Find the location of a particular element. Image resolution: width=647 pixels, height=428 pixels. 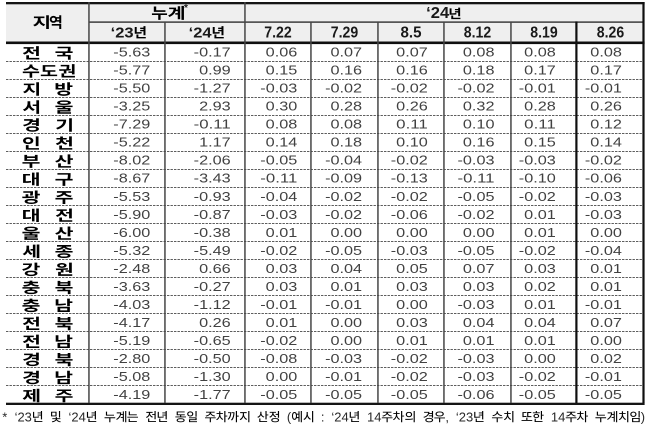

svg-text: -3.25 is located at coordinates (131, 106).